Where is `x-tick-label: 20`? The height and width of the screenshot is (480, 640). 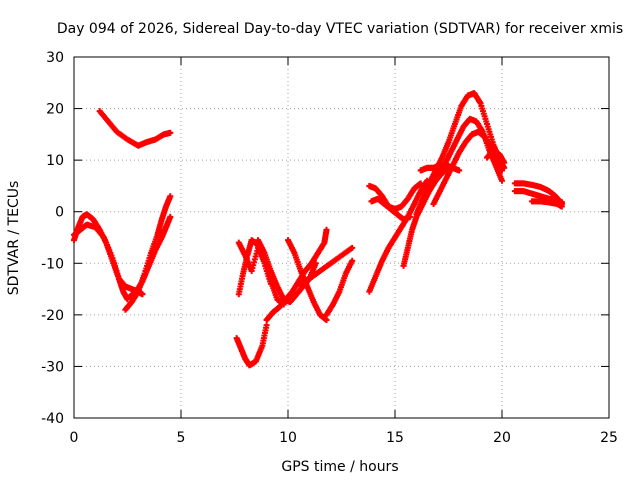 x-tick-label: 20 is located at coordinates (502, 438).